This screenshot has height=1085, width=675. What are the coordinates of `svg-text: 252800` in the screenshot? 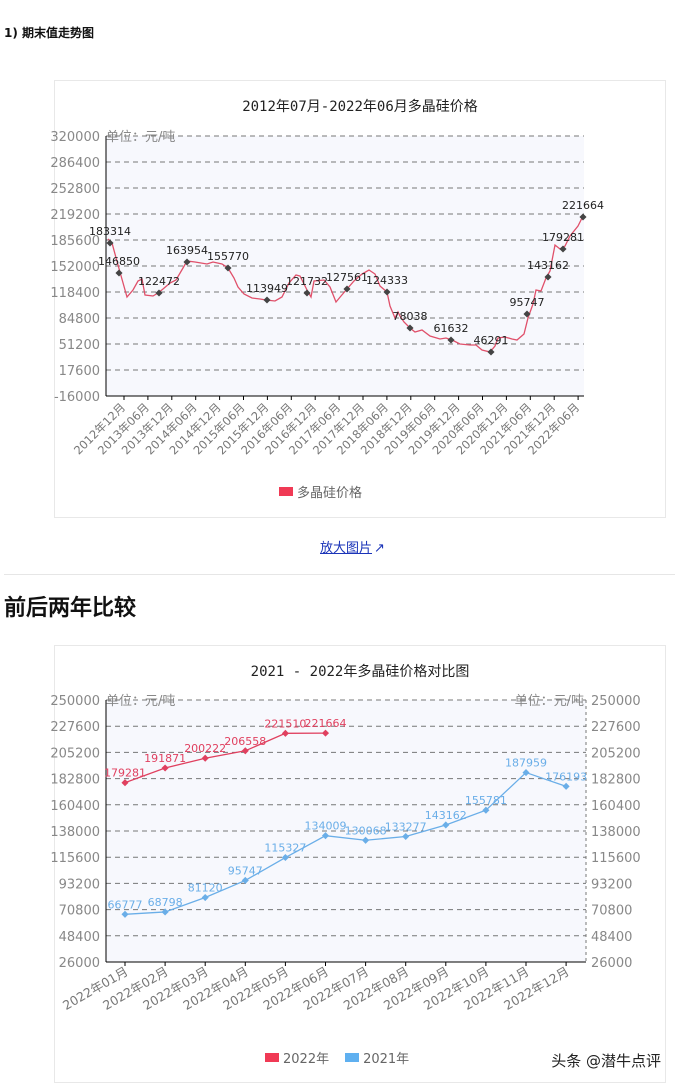 It's located at (75, 189).